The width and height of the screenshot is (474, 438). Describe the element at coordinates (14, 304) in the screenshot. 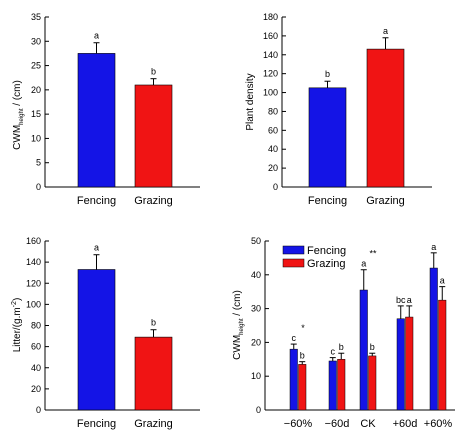

I see `y-axis-title-sup: -2` at that location.